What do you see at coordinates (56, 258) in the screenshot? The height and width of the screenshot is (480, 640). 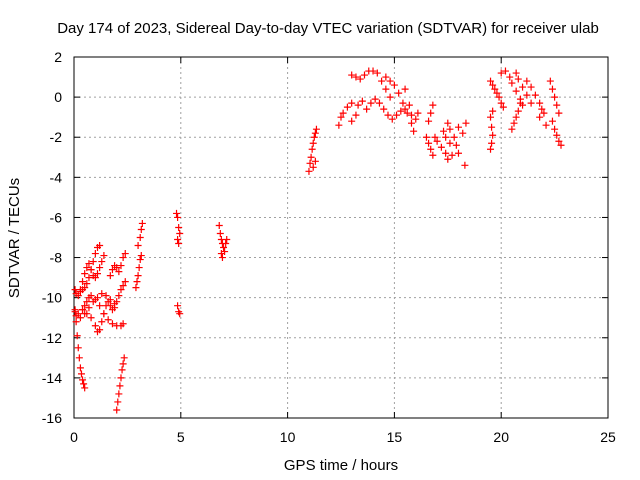 I see `y-tick-label: -8` at bounding box center [56, 258].